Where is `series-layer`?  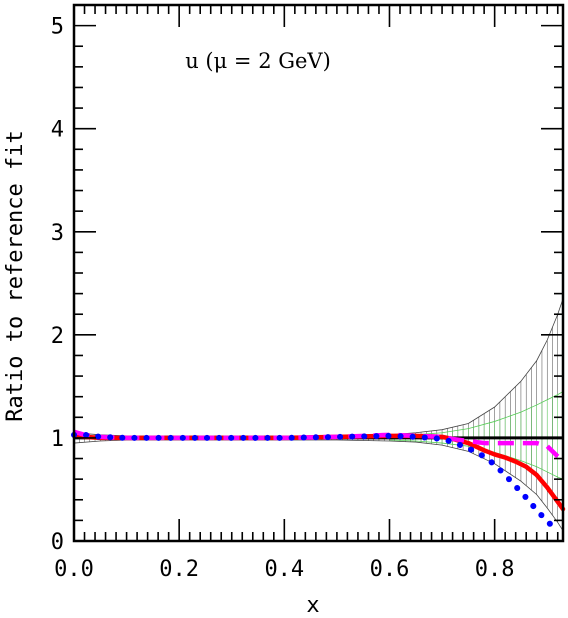
series-layer is located at coordinates (318, 481).